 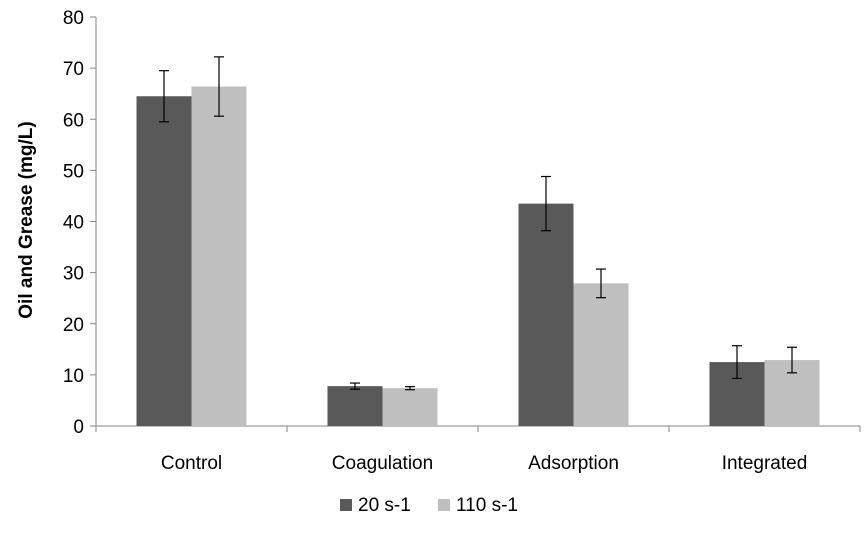 I want to click on legend: 20 s-1 110 s-1, so click(x=429, y=505).